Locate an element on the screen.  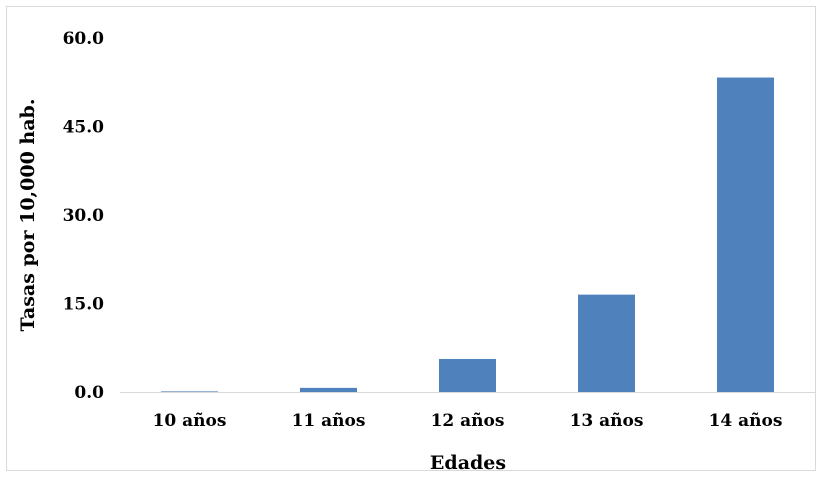
y-tick-label: 60.0 is located at coordinates (84, 39).